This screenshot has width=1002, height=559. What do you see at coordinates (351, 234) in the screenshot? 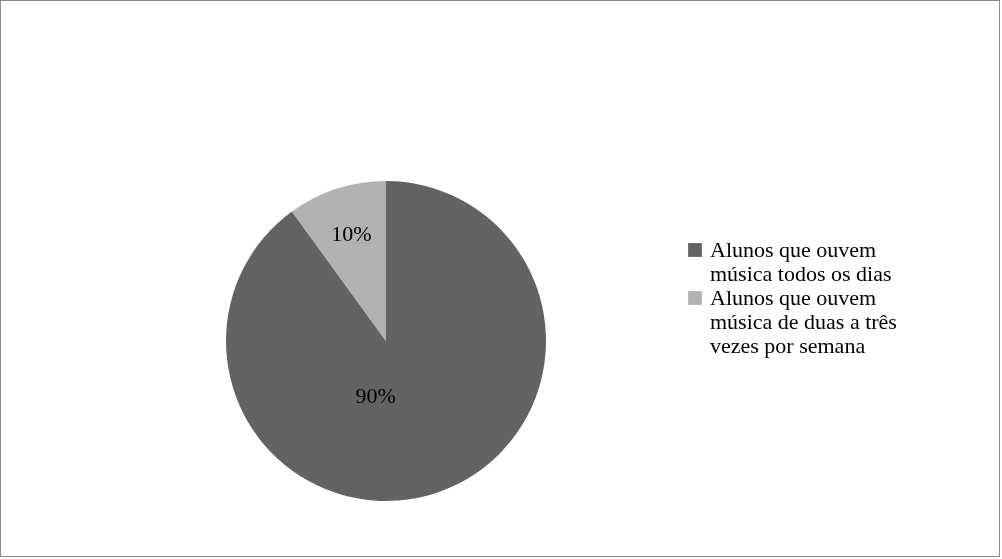
I see `data-label: 10%` at bounding box center [351, 234].